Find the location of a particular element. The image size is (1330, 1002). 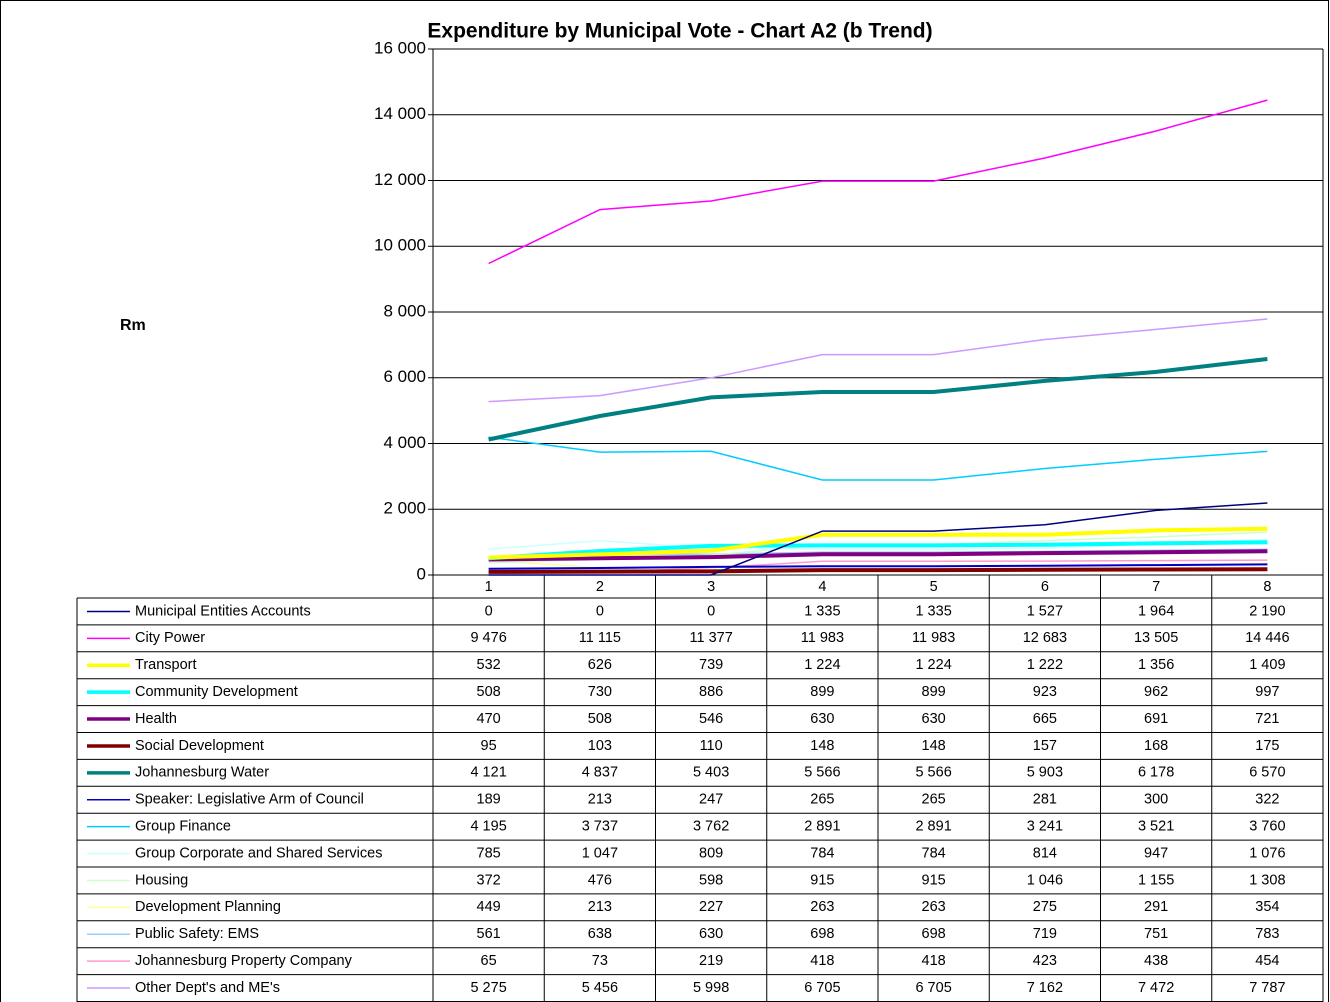

table-value: 561 is located at coordinates (489, 934).